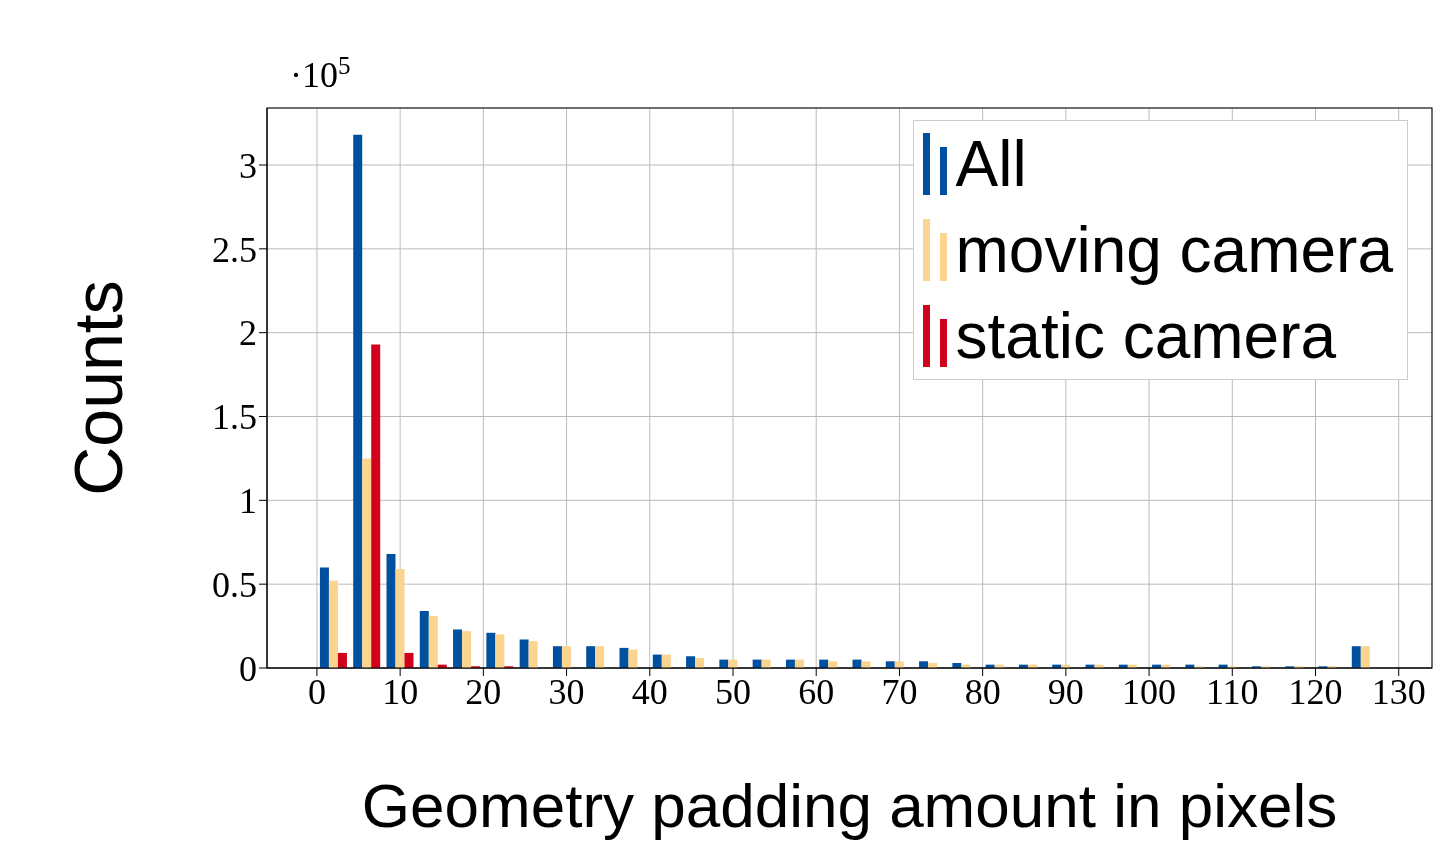 The height and width of the screenshot is (845, 1451). What do you see at coordinates (234, 417) in the screenshot?
I see `y-tick-label: 1.5` at bounding box center [234, 417].